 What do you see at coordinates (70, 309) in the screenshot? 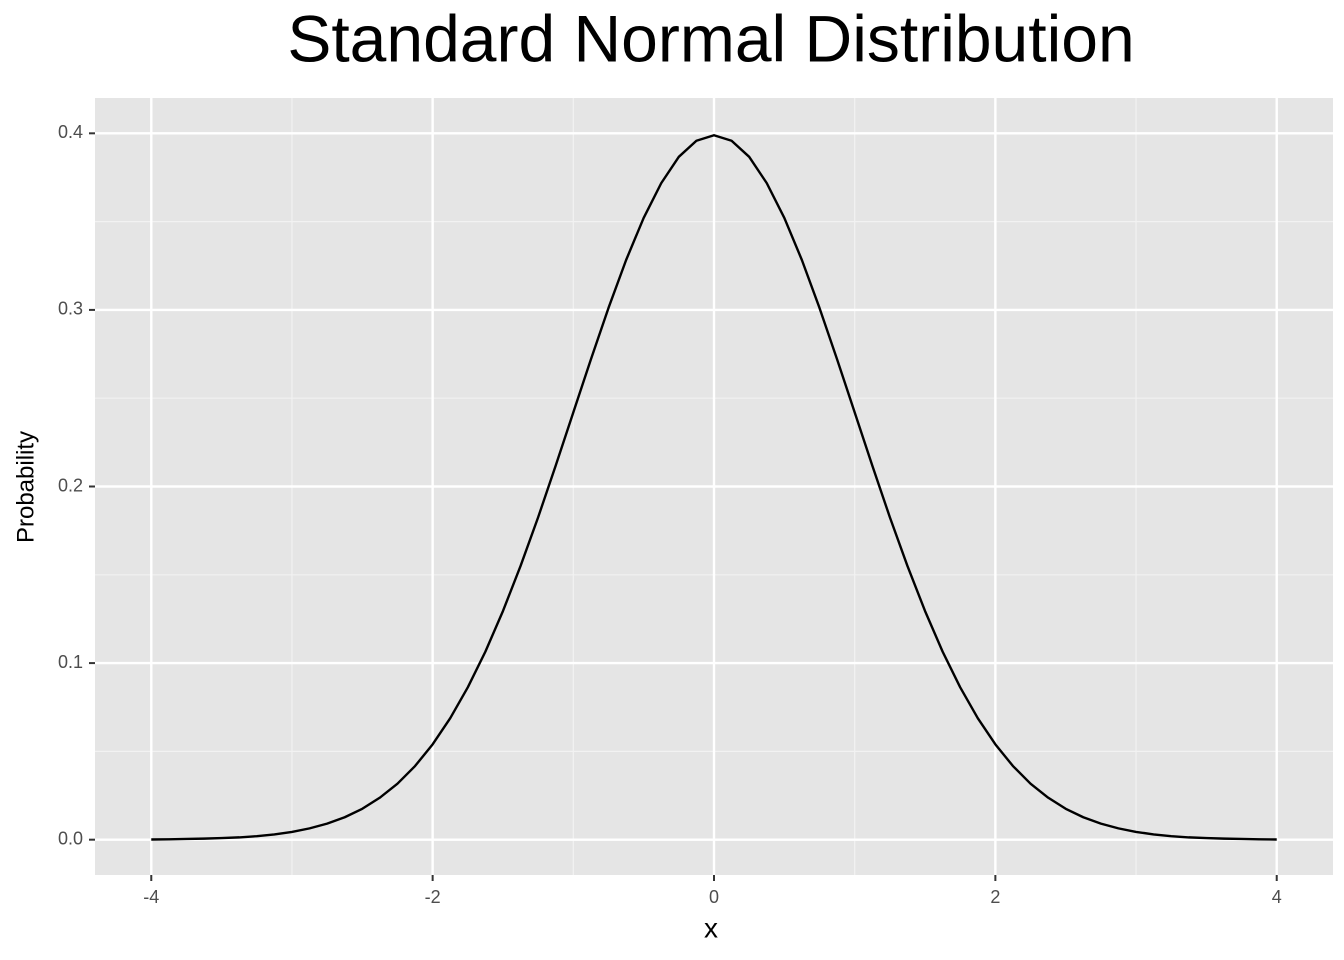
I see `y-tick-label: 0.3` at bounding box center [70, 309].